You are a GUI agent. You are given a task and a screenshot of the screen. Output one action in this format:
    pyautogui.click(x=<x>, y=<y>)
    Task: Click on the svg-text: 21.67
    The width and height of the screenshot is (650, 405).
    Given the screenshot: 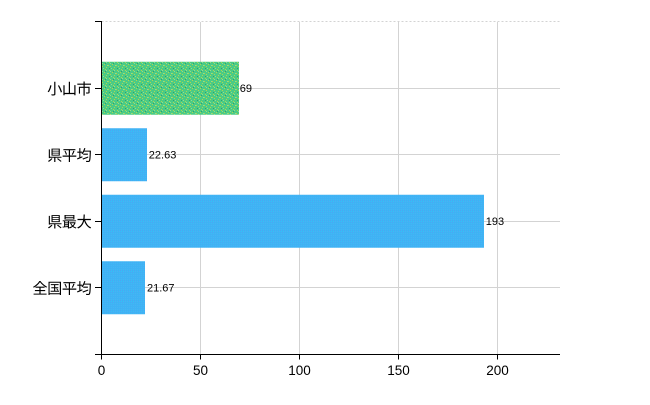 What is the action you would take?
    pyautogui.click(x=161, y=289)
    